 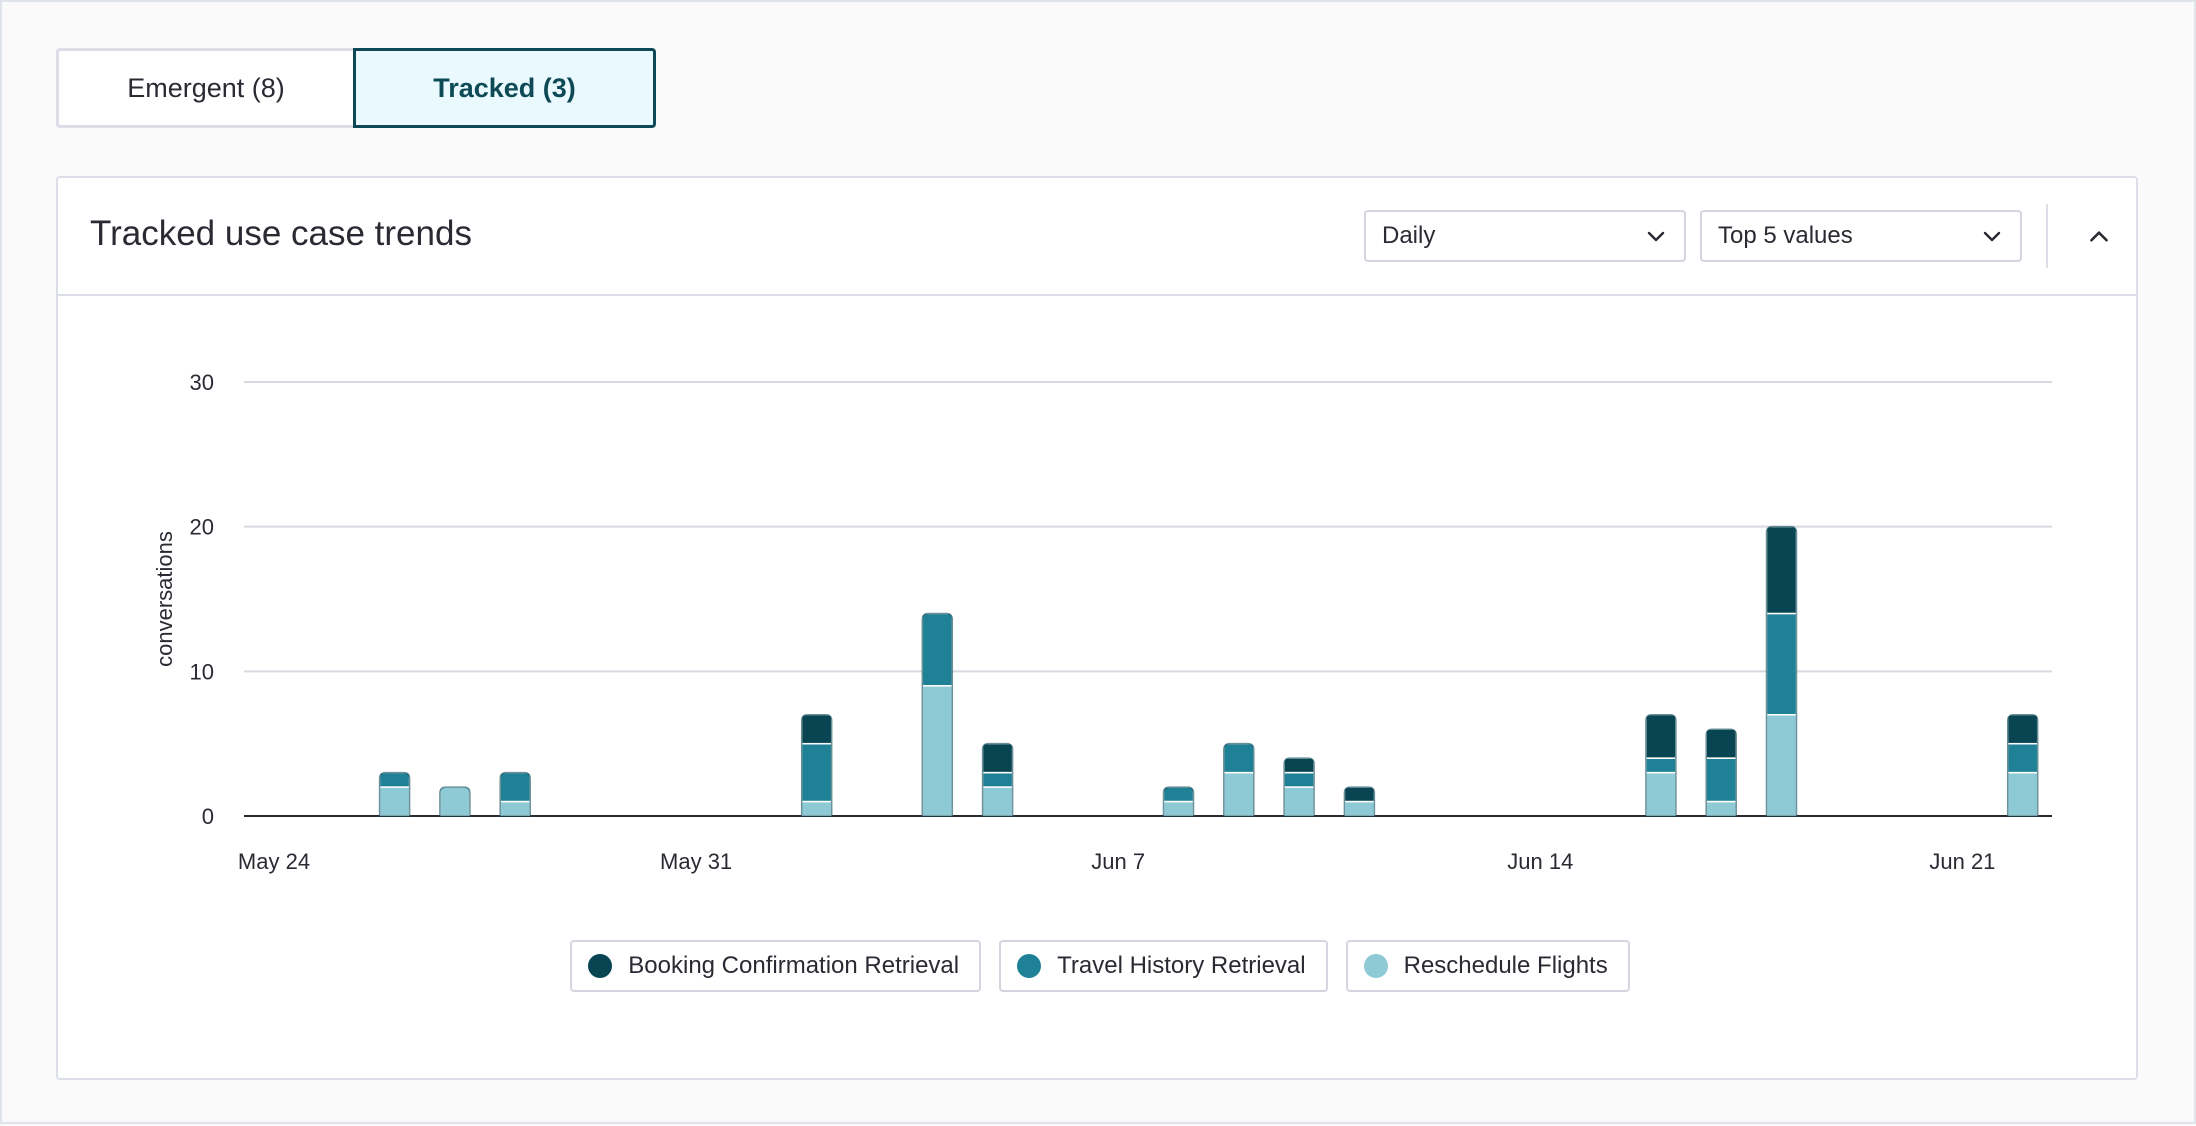 I want to click on y-tick-label: 0, so click(x=208, y=816).